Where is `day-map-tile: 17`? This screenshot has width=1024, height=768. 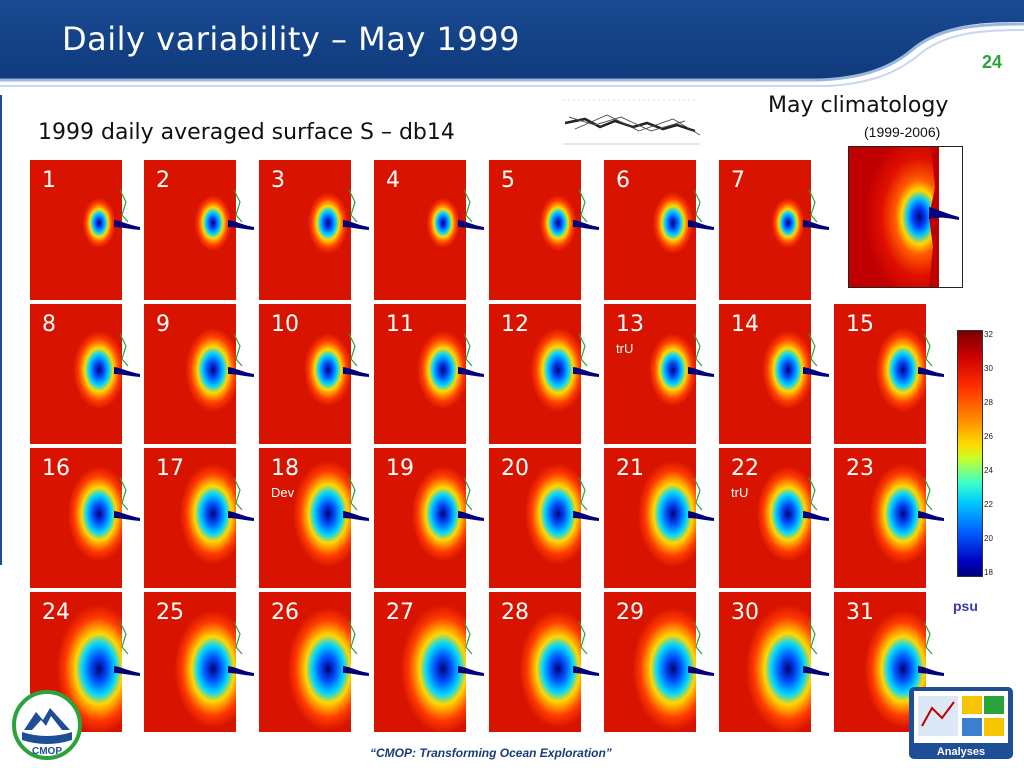 day-map-tile: 17 is located at coordinates (200, 518).